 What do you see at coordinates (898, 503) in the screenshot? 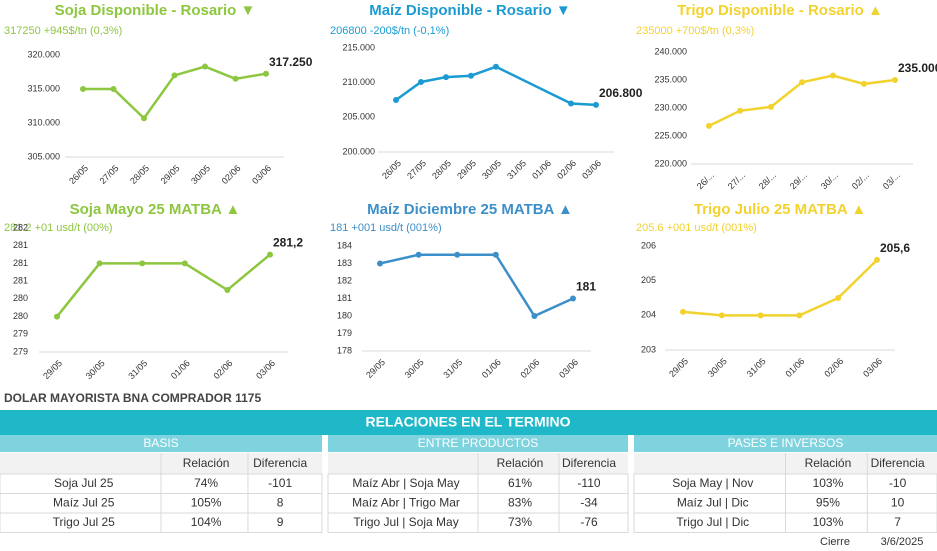
I see `table-cell: 10` at bounding box center [898, 503].